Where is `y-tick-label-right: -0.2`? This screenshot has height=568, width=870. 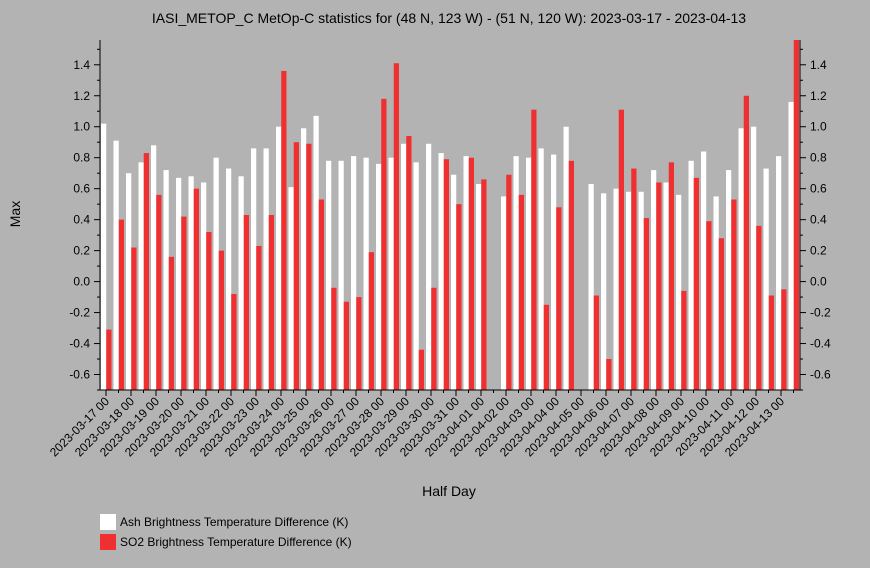 y-tick-label-right: -0.2 is located at coordinates (820, 313).